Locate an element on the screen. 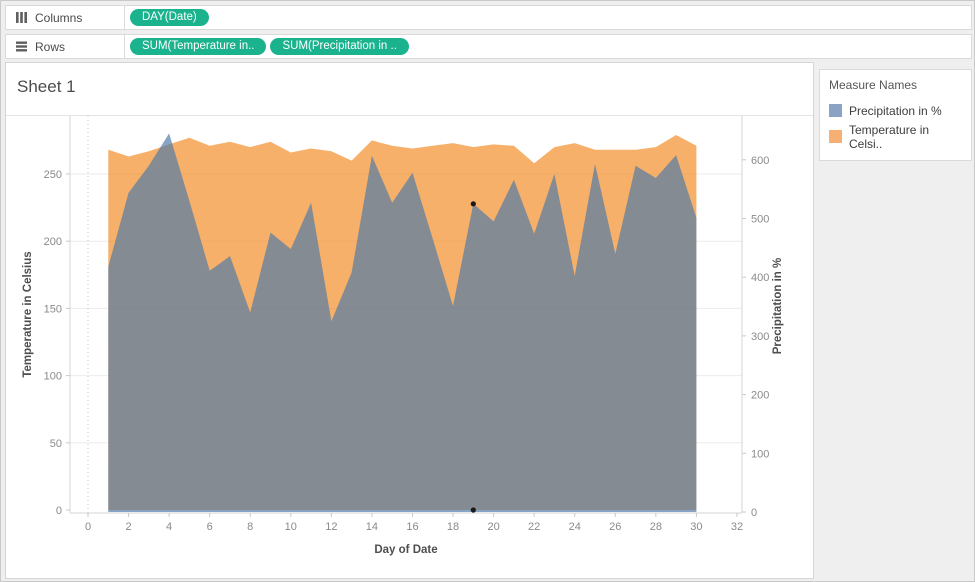 Image resolution: width=975 pixels, height=582 pixels. axis-text: 22 is located at coordinates (534, 527).